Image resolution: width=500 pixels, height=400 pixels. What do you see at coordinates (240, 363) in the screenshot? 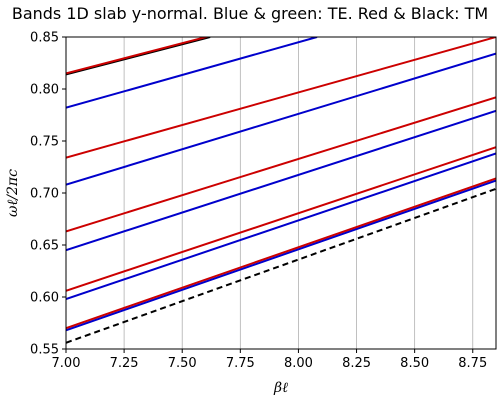
I see `x-tick-label: 7.75` at bounding box center [240, 363].